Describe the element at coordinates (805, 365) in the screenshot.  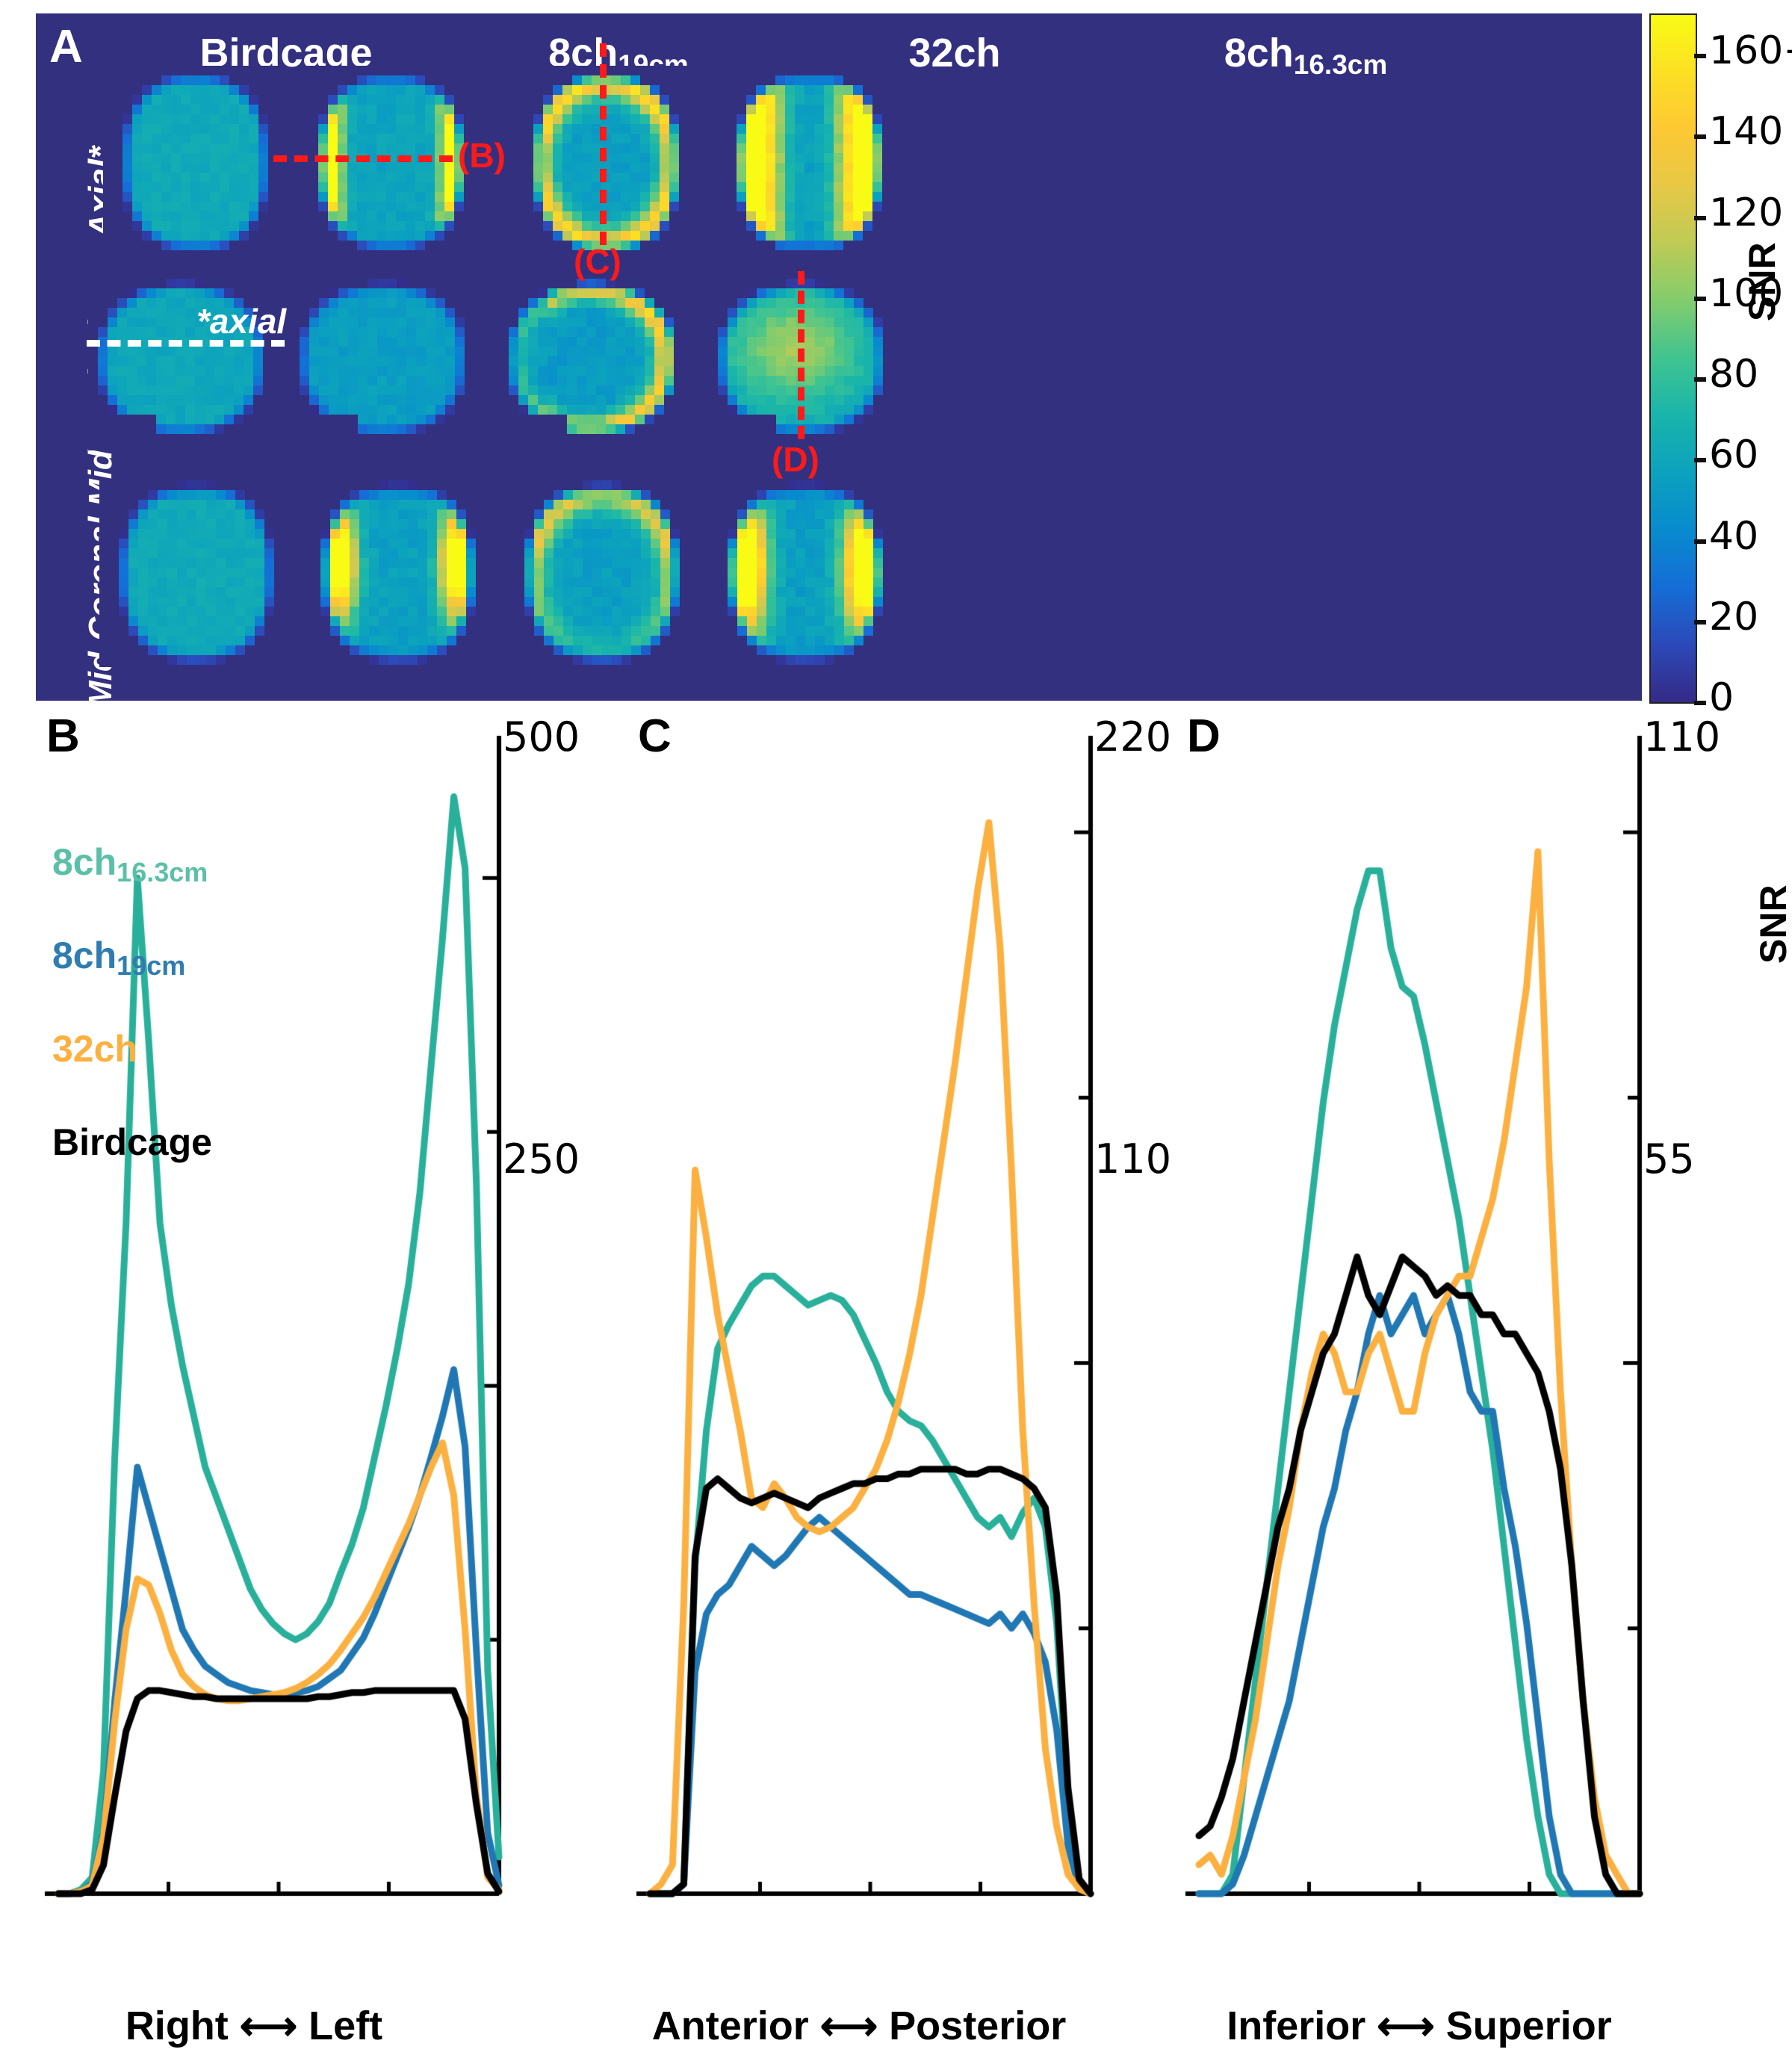
I see `mri-sagittal-8ch163cm` at that location.